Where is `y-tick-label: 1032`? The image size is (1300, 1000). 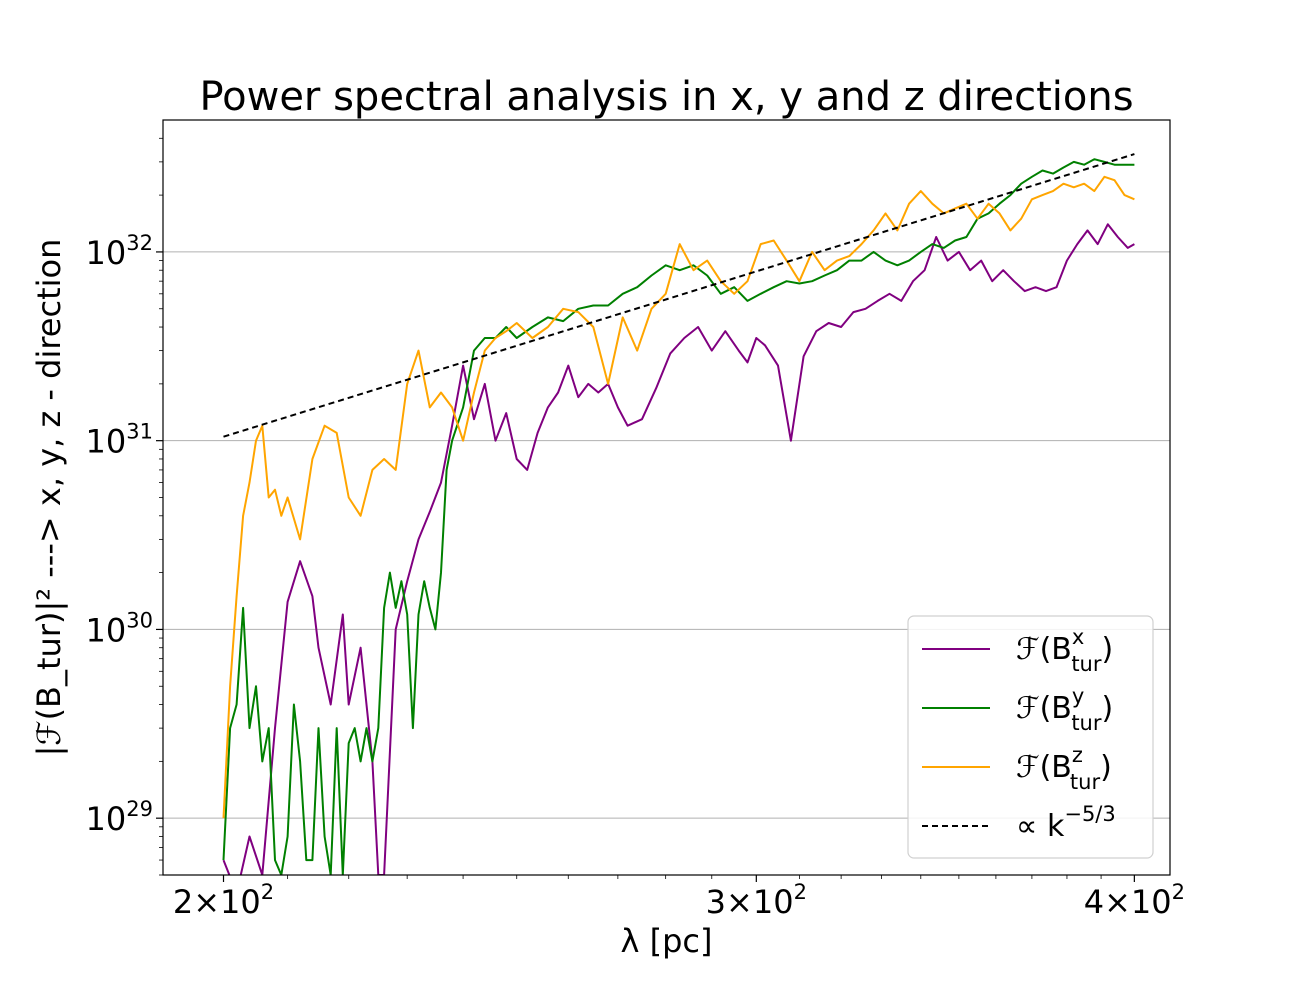 y-tick-label: 1032 is located at coordinates (119, 251).